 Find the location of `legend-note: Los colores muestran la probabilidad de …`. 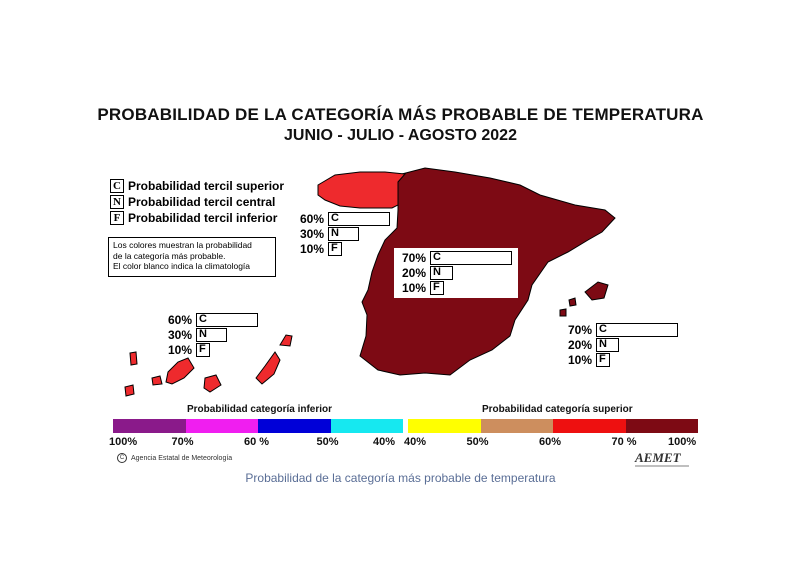

legend-note: Los colores muestran la probabilidad de … is located at coordinates (192, 257).